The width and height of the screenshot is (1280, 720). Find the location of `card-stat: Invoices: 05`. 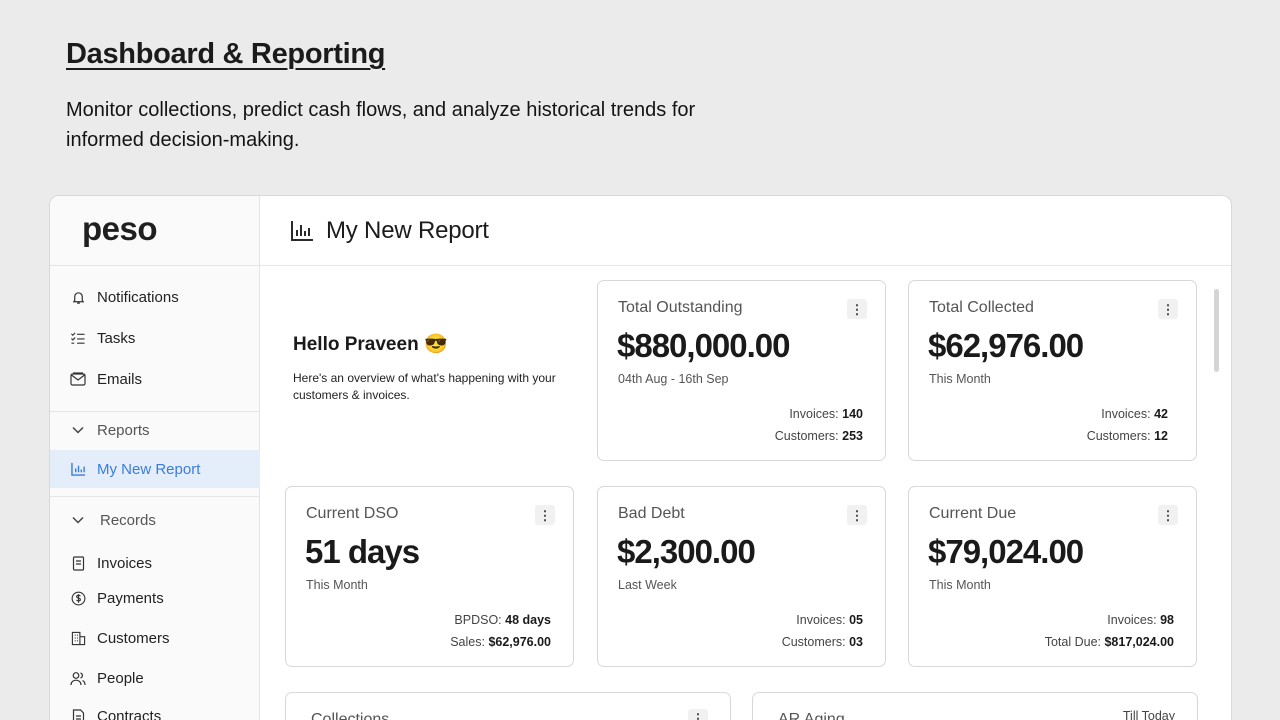

card-stat: Invoices: 05 is located at coordinates (829, 620).